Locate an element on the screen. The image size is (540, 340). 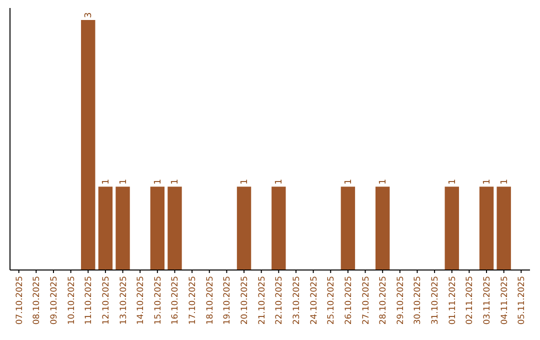
x-tick-label: 31.10.2025 is located at coordinates (435, 300).